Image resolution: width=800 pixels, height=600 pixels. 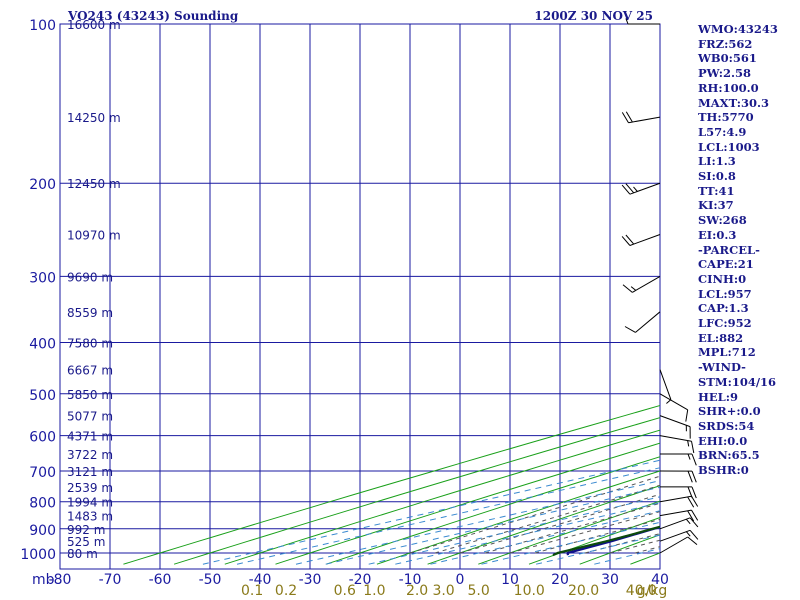 I want to click on height-label: 80 m, so click(x=82, y=554).